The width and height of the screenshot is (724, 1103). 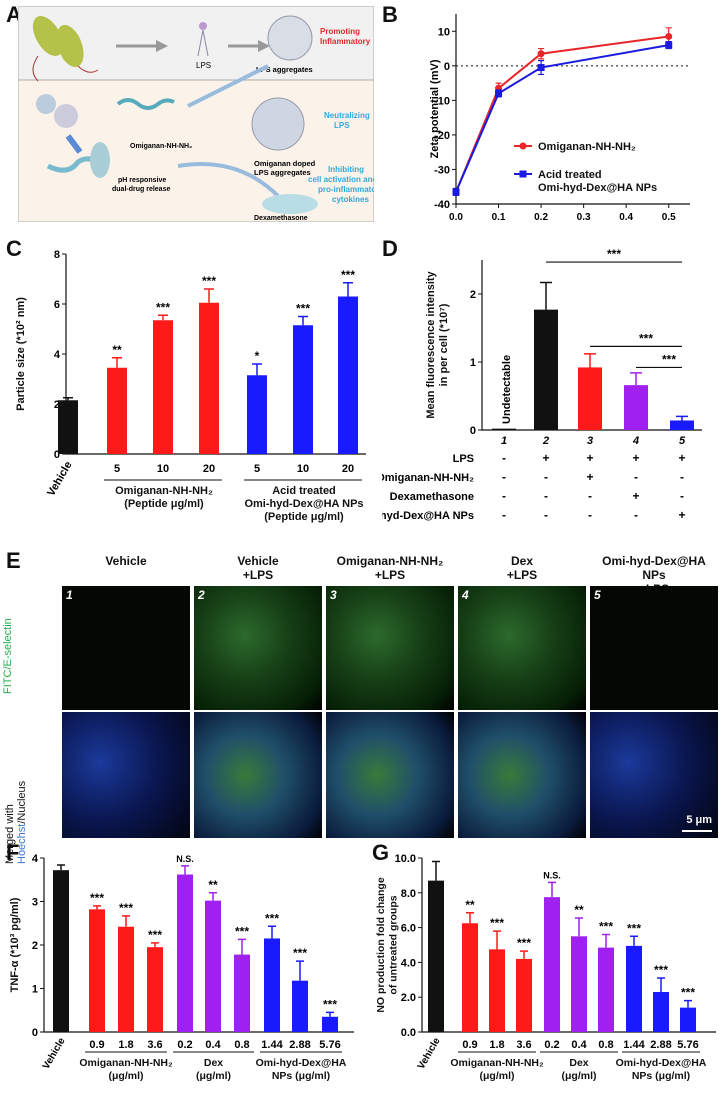 What do you see at coordinates (345, 36) in the screenshot?
I see `label-promoting: Promoting Inflammatory` at bounding box center [345, 36].